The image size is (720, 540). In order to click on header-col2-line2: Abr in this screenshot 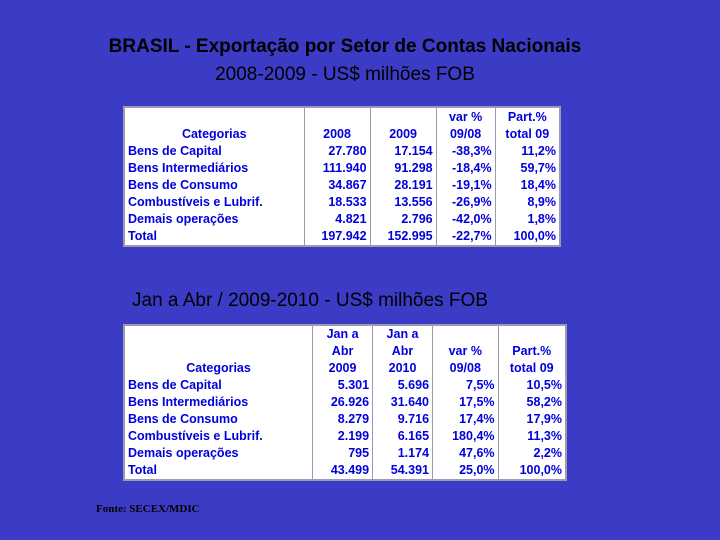, I will do `click(403, 351)`.